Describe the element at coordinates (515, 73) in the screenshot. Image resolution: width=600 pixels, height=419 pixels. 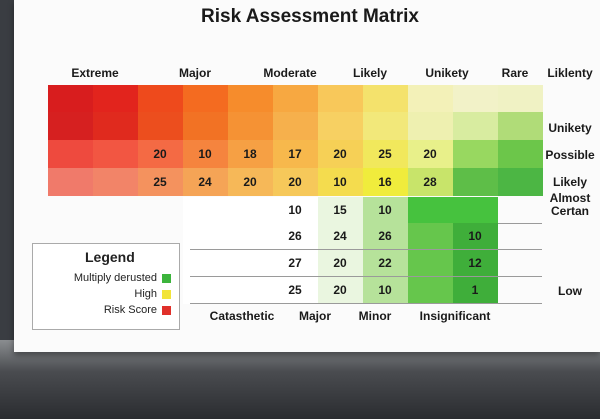
I see `column-header: Rare` at that location.